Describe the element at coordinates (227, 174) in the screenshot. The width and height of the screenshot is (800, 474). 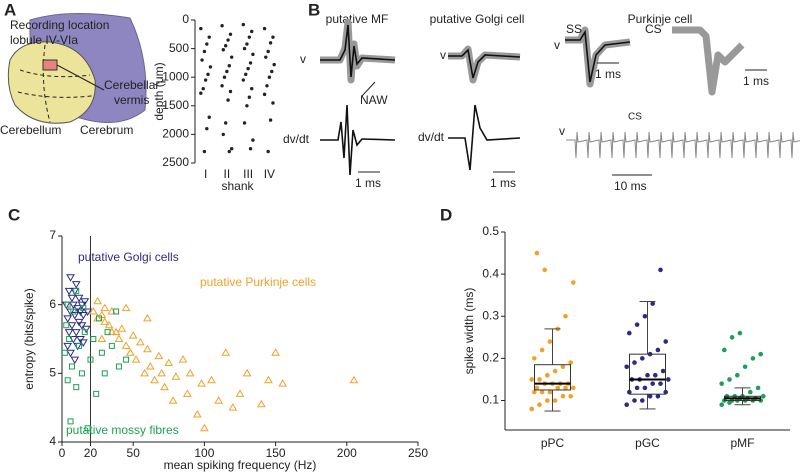
I see `x-tick-label: II` at that location.